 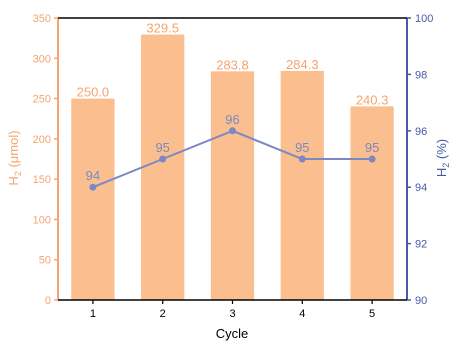 I want to click on left-y-title-sub: 2, so click(x=18, y=173).